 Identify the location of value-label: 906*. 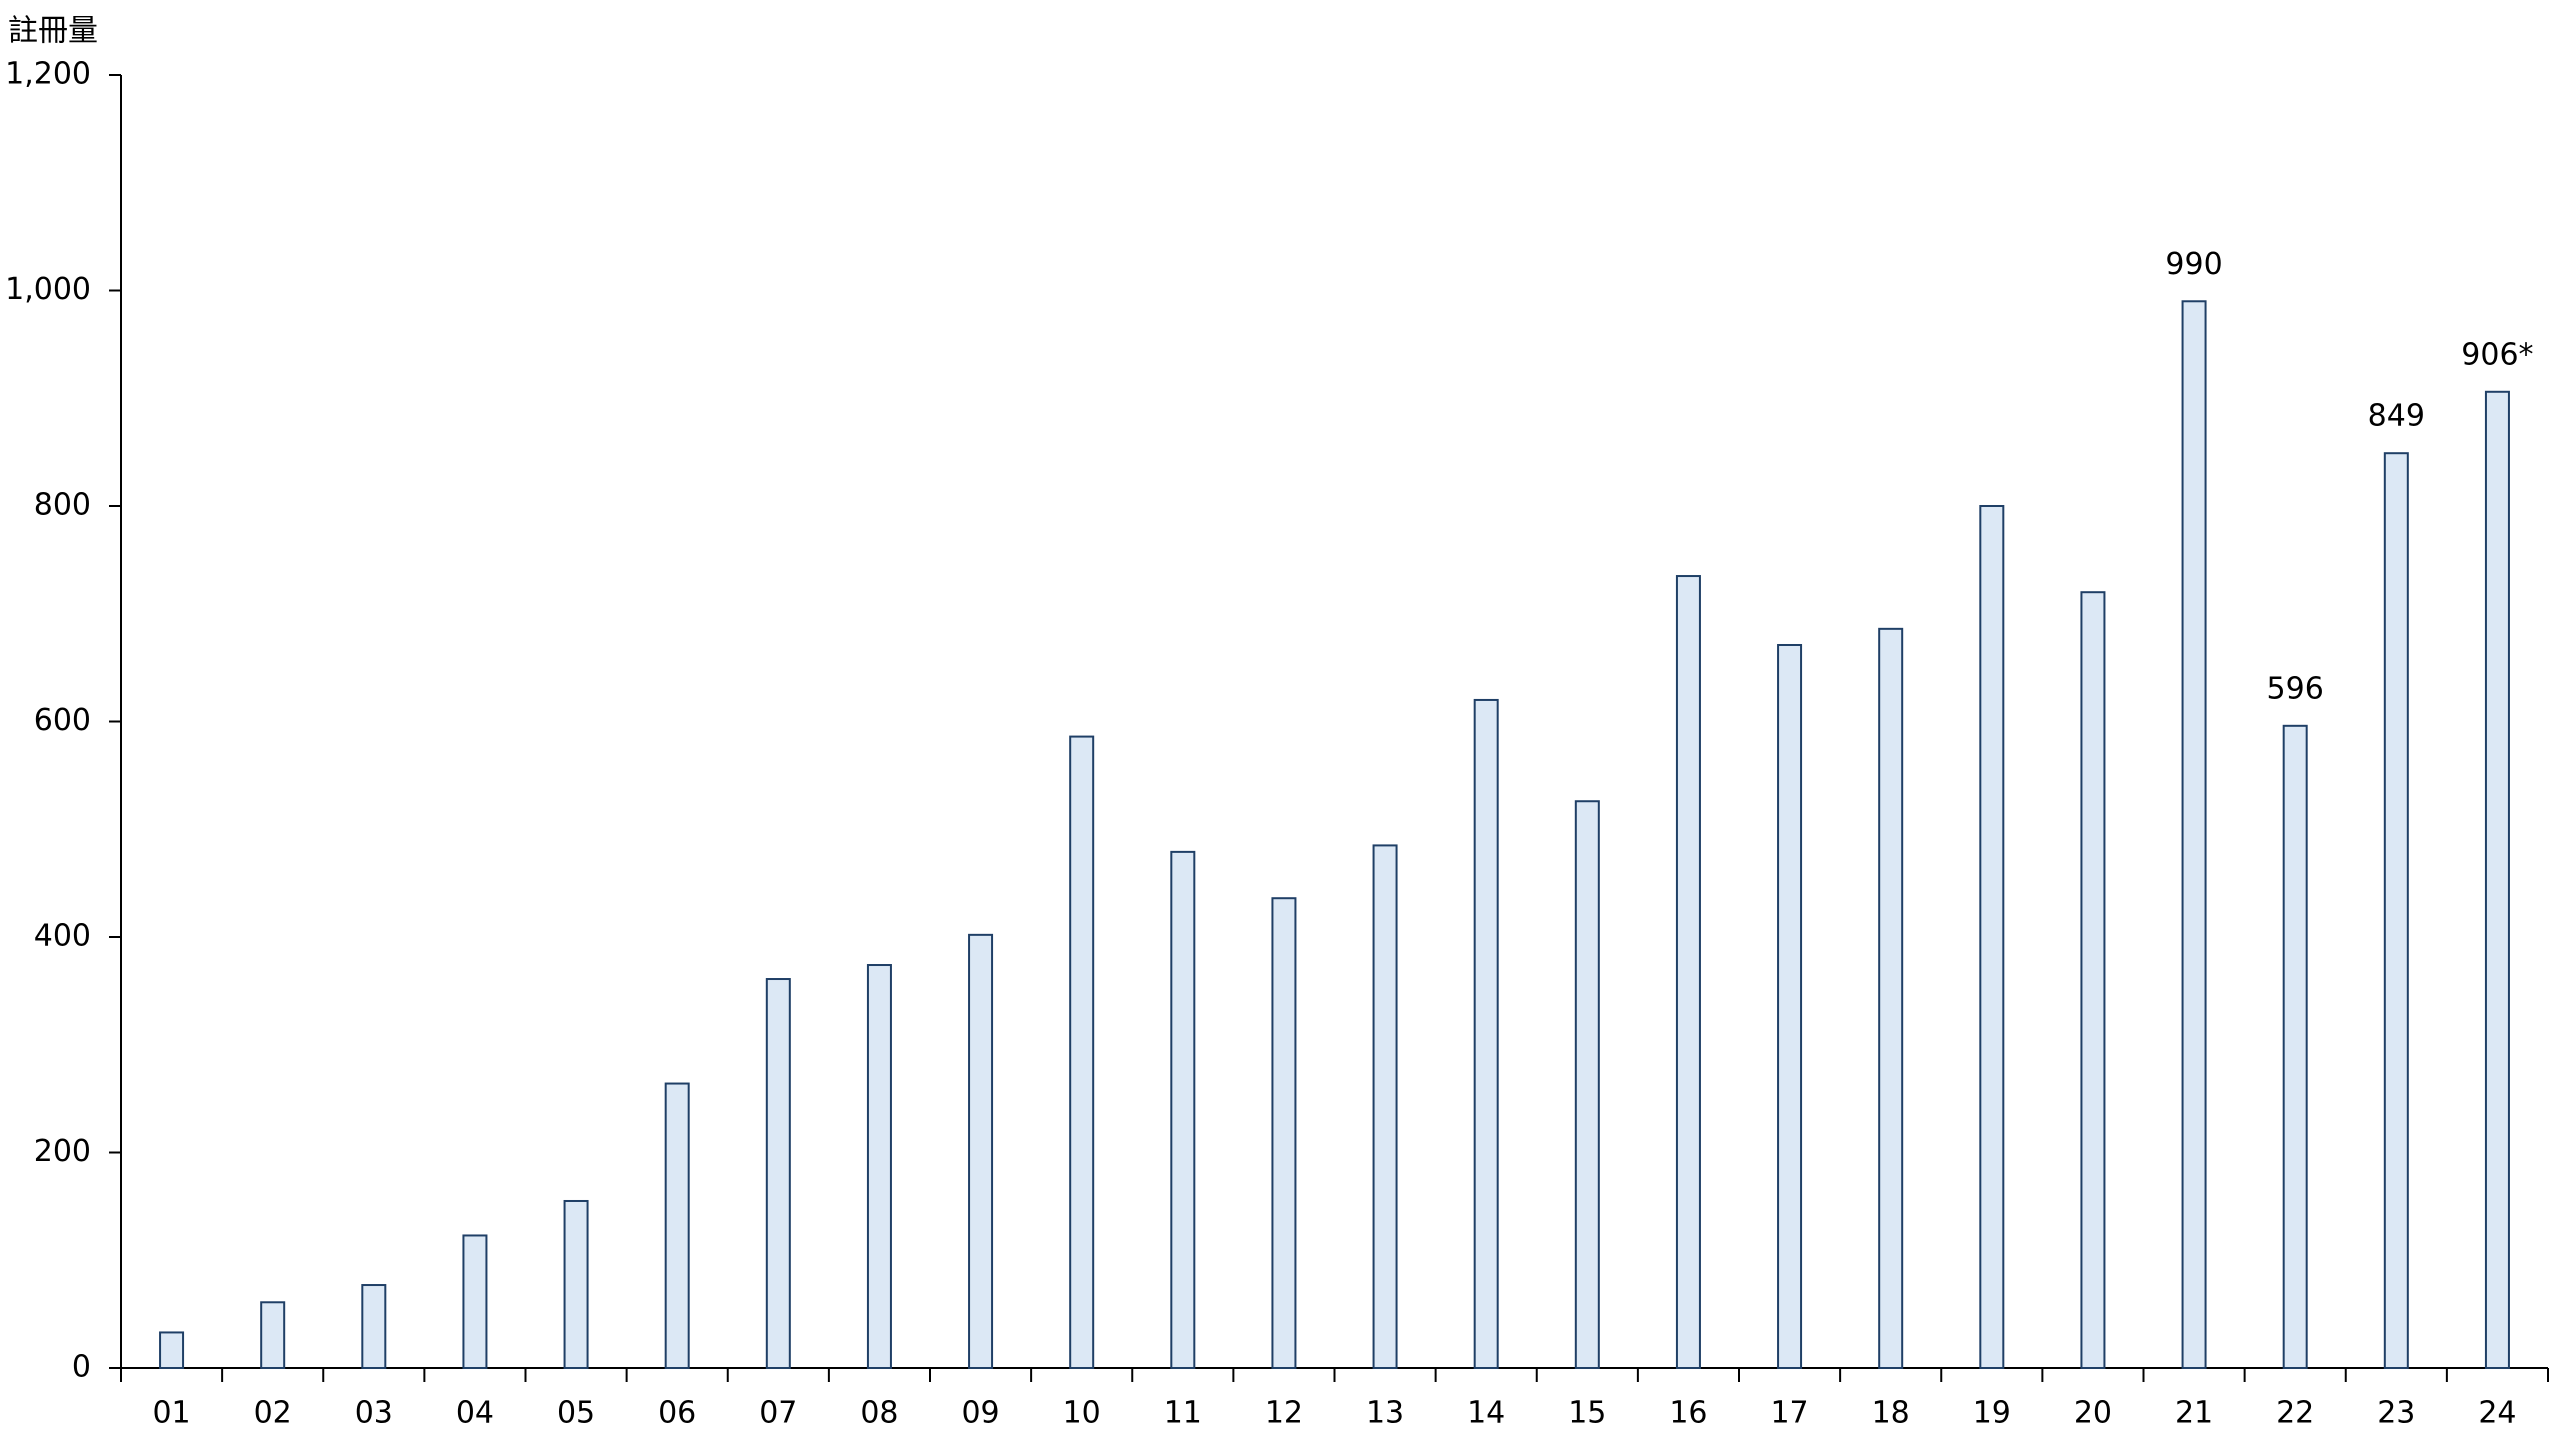
(2497, 354).